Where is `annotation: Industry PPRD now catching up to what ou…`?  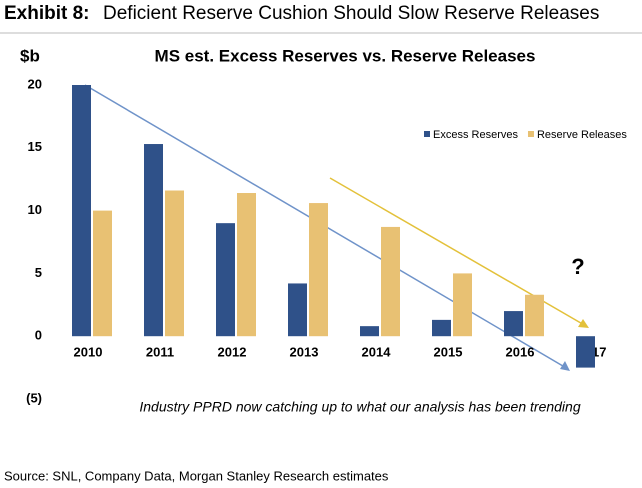 annotation: Industry PPRD now catching up to what ou… is located at coordinates (359, 407).